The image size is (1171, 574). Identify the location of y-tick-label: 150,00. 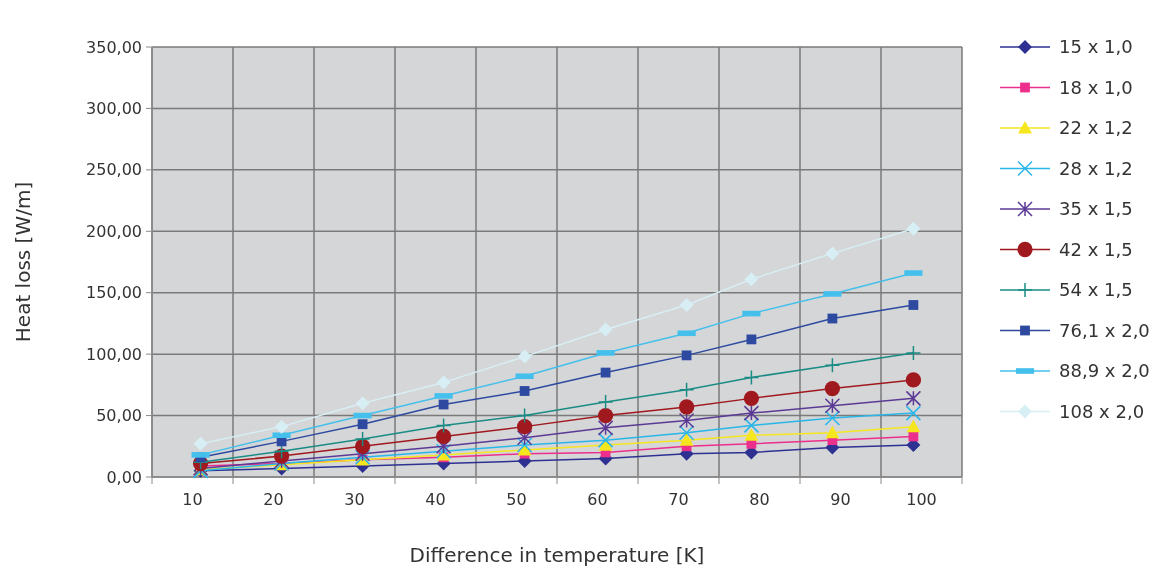
(114, 293).